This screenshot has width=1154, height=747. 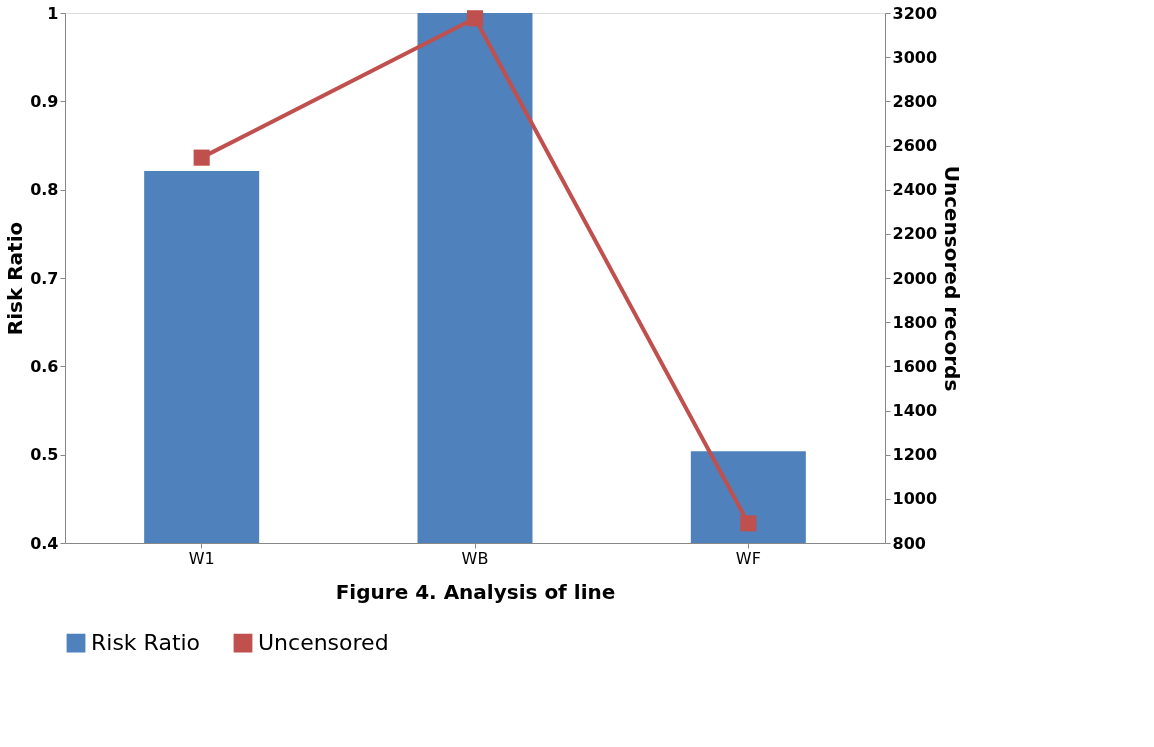 I want to click on y2-tick-label: 2600, so click(x=915, y=145).